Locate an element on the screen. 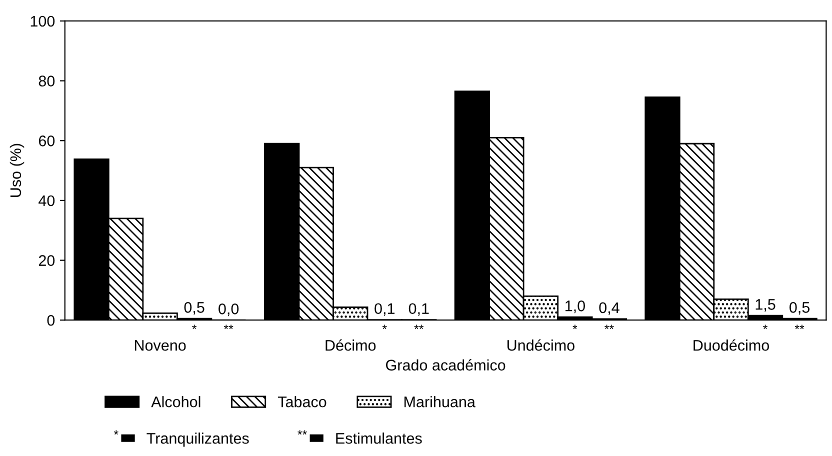 The height and width of the screenshot is (456, 832). x-tick-label: Décimo is located at coordinates (351, 345).